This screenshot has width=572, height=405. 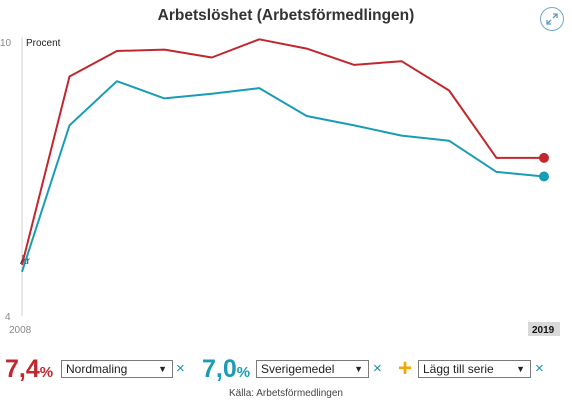 What do you see at coordinates (22, 369) in the screenshot?
I see `series1-value-number: 7,4` at bounding box center [22, 369].